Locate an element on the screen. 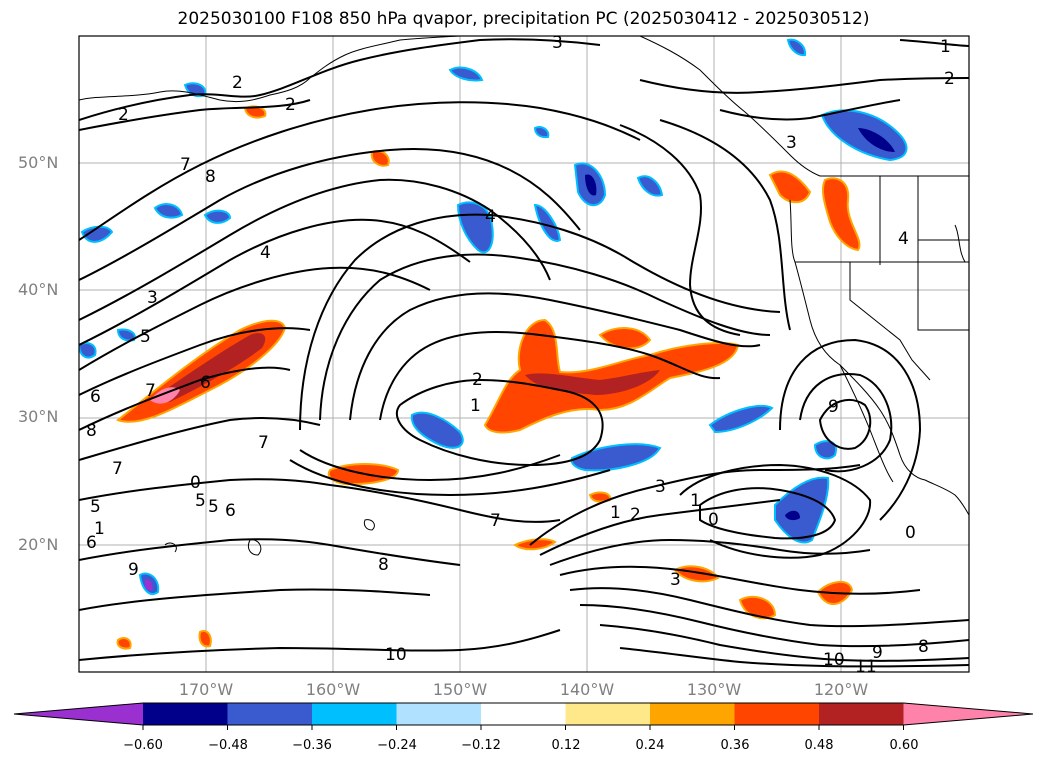 This screenshot has width=1047, height=765. lat-label: 40°N is located at coordinates (38, 289).